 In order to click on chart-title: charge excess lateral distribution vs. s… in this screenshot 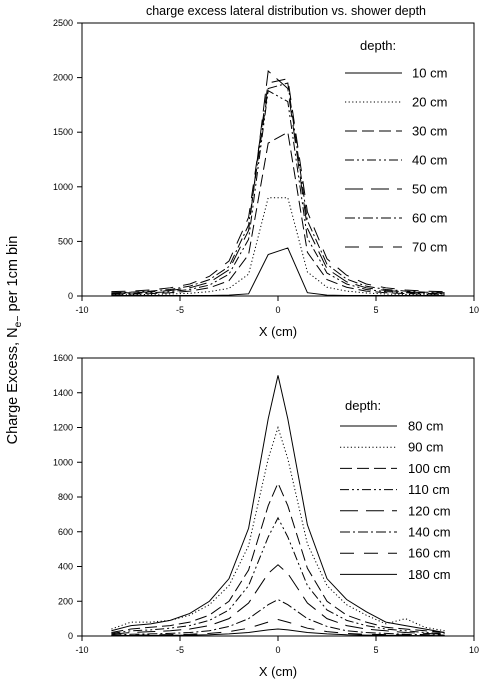, I will do `click(286, 11)`.